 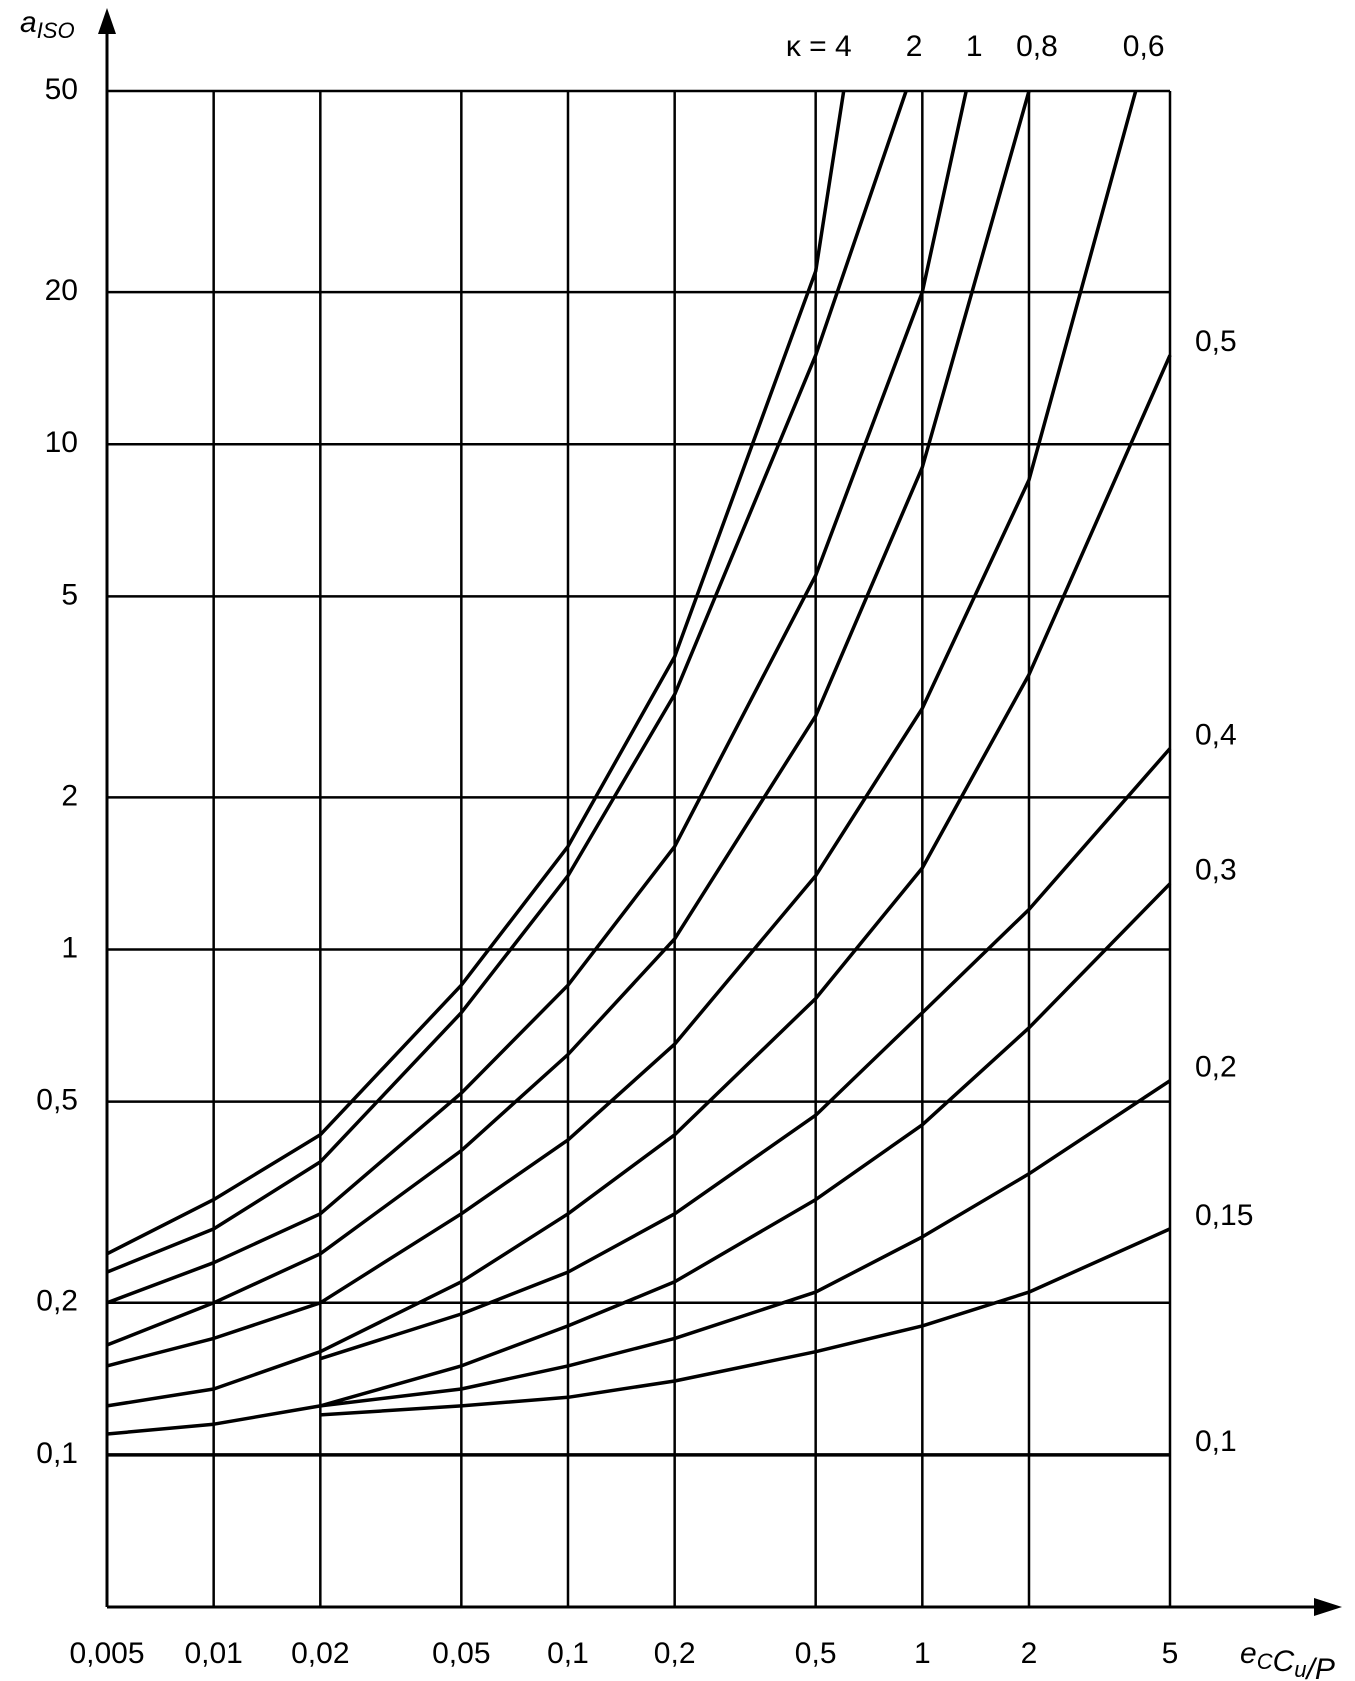 What do you see at coordinates (1037, 46) in the screenshot?
I see `curve-label: 0,8` at bounding box center [1037, 46].